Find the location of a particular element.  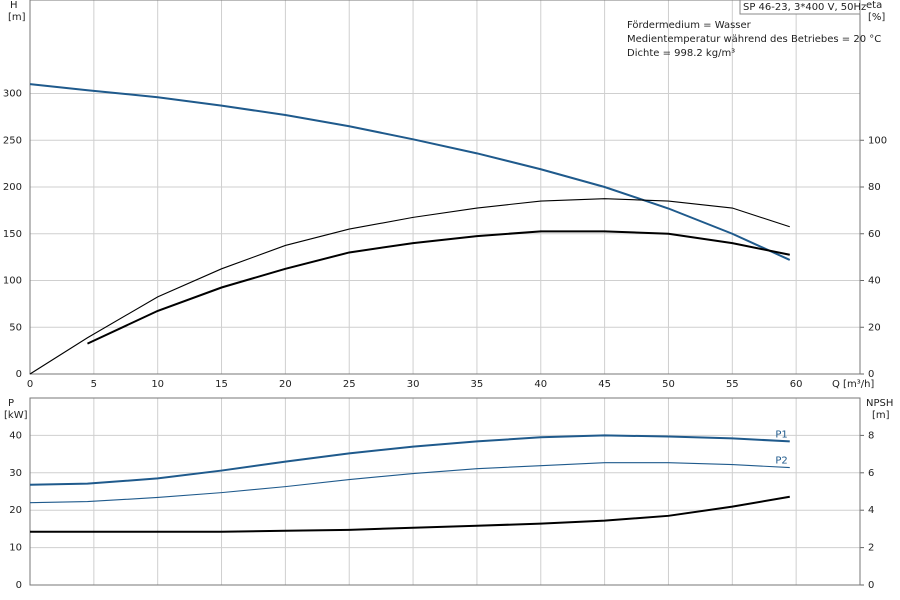

y2-tick-label: 80 is located at coordinates (874, 187).